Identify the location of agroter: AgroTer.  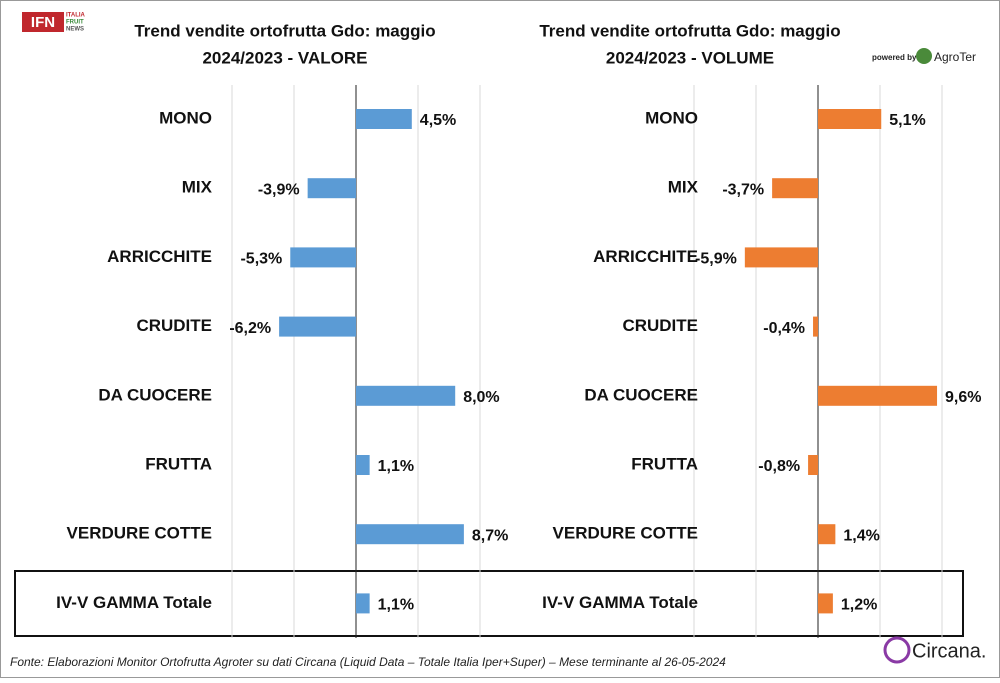
(955, 57).